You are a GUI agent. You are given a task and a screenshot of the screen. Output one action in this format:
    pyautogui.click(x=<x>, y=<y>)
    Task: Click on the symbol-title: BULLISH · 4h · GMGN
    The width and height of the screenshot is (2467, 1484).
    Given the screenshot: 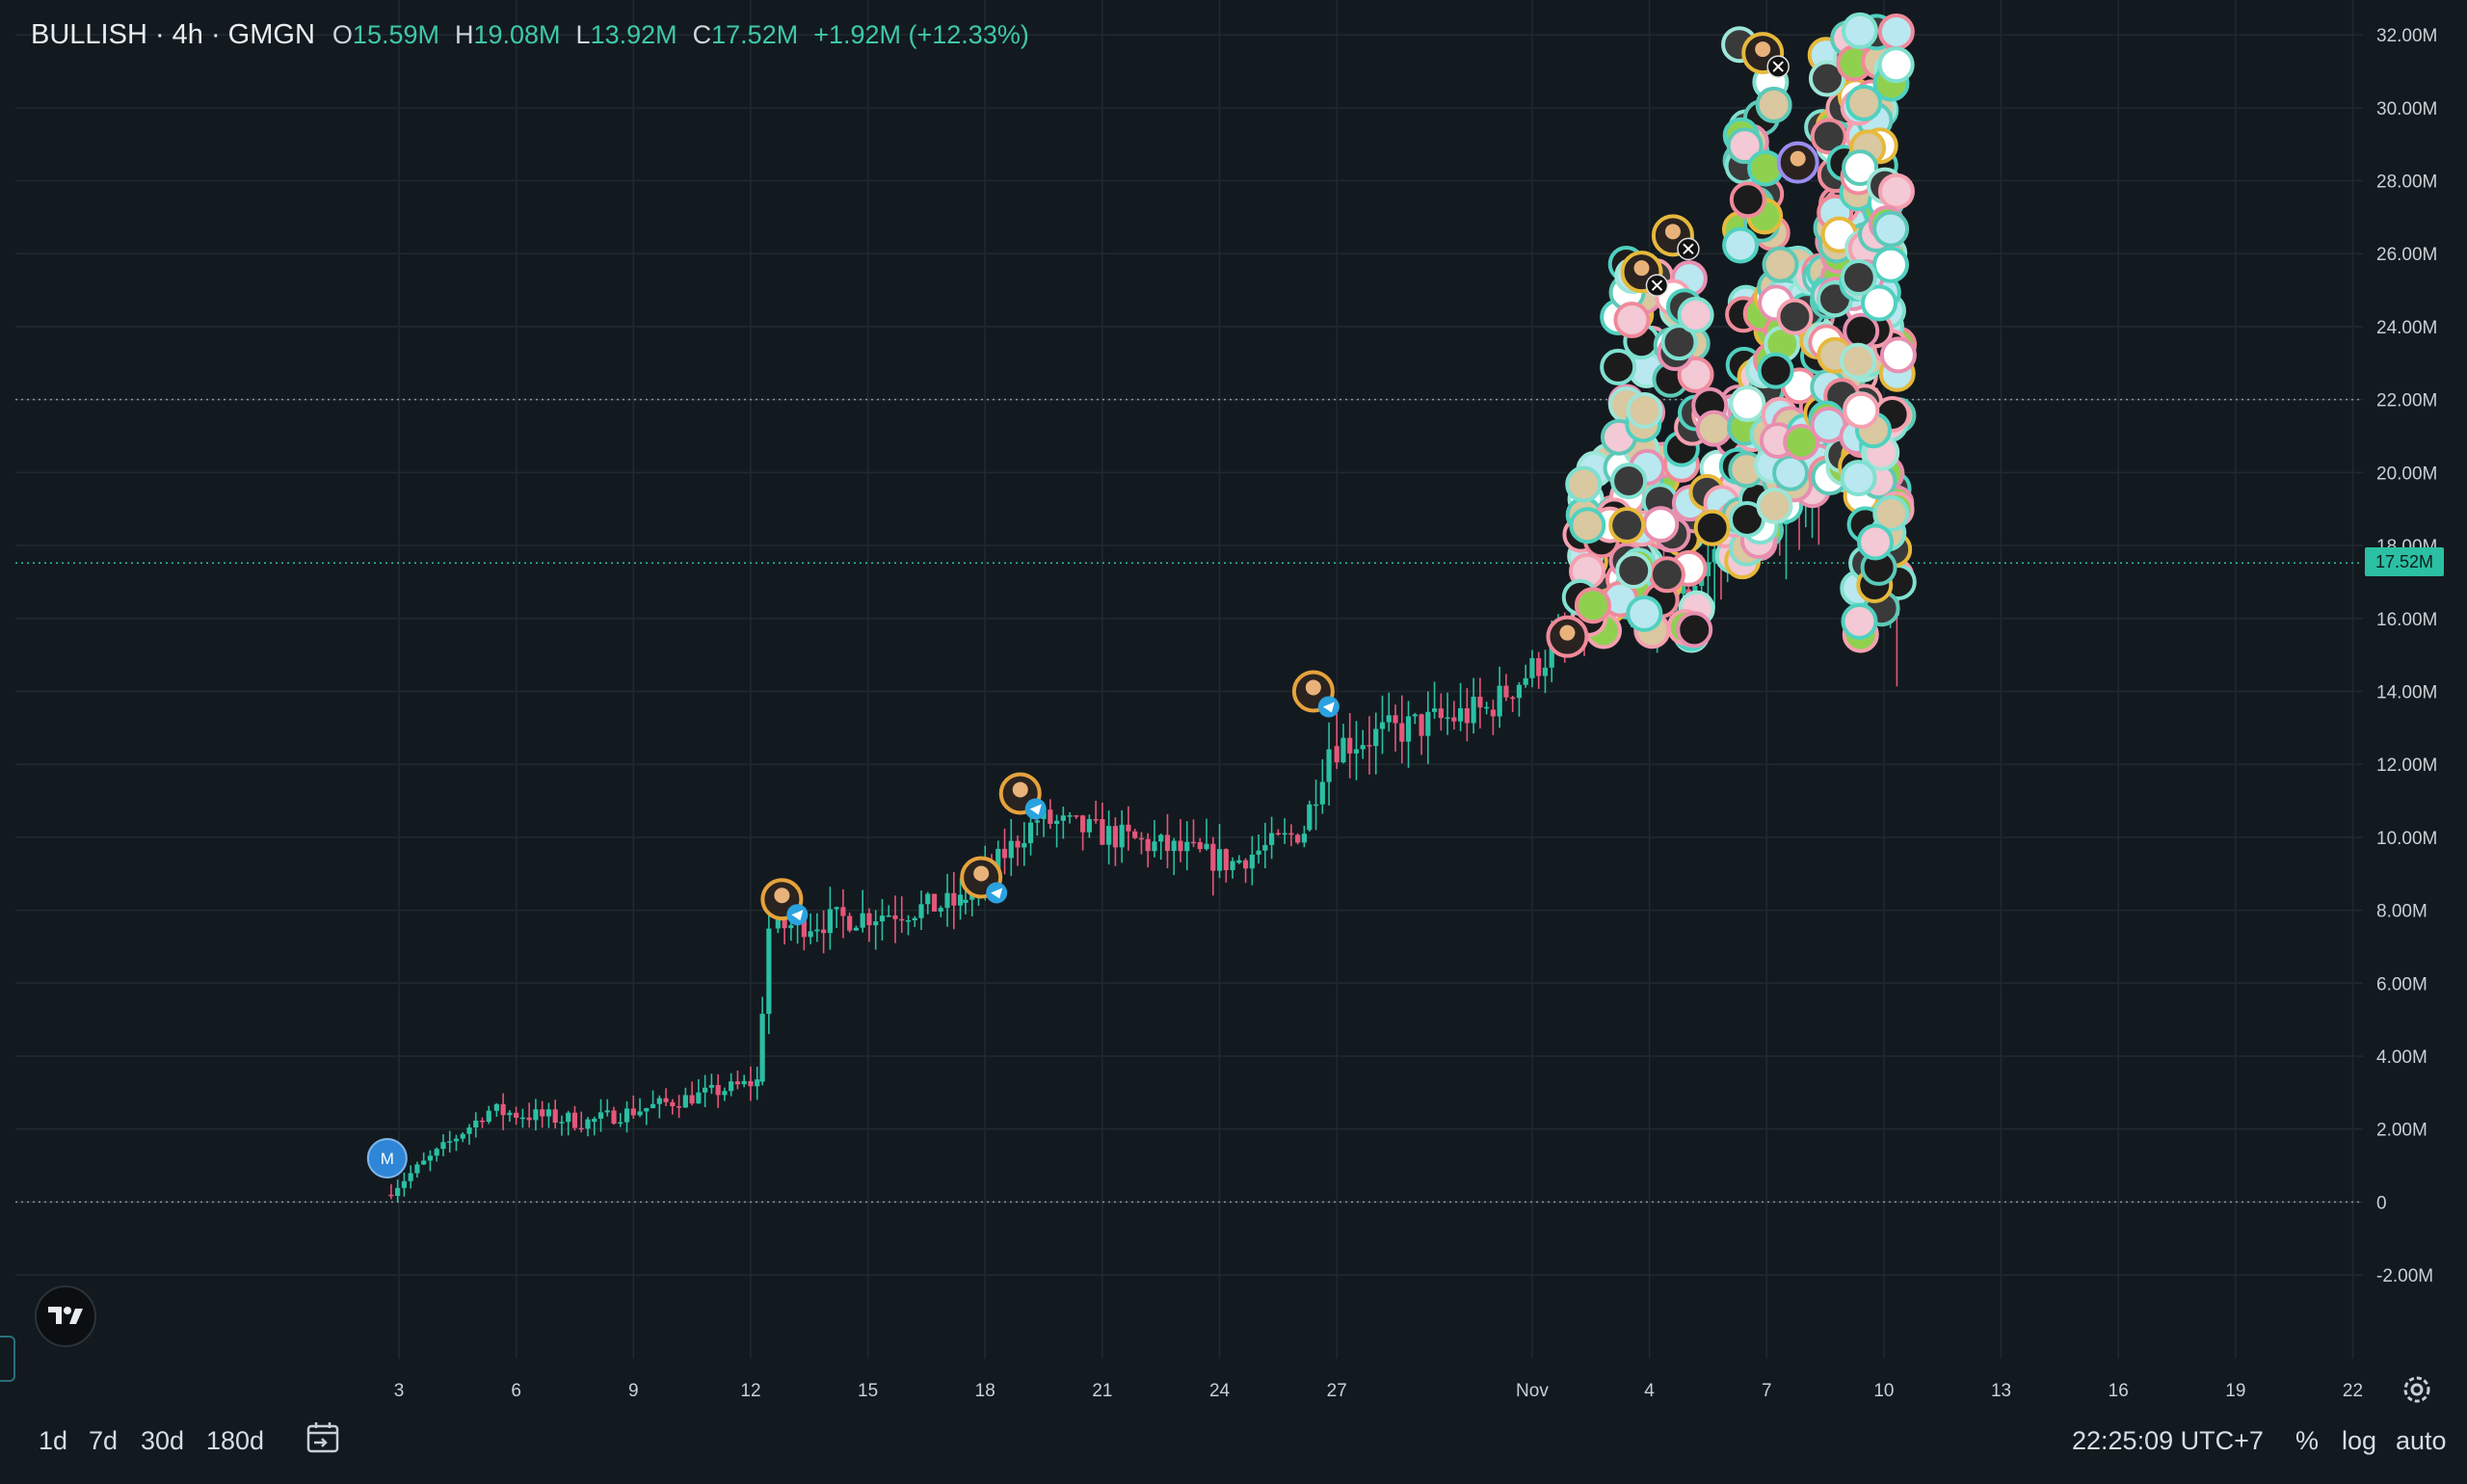 What is the action you would take?
    pyautogui.click(x=173, y=34)
    